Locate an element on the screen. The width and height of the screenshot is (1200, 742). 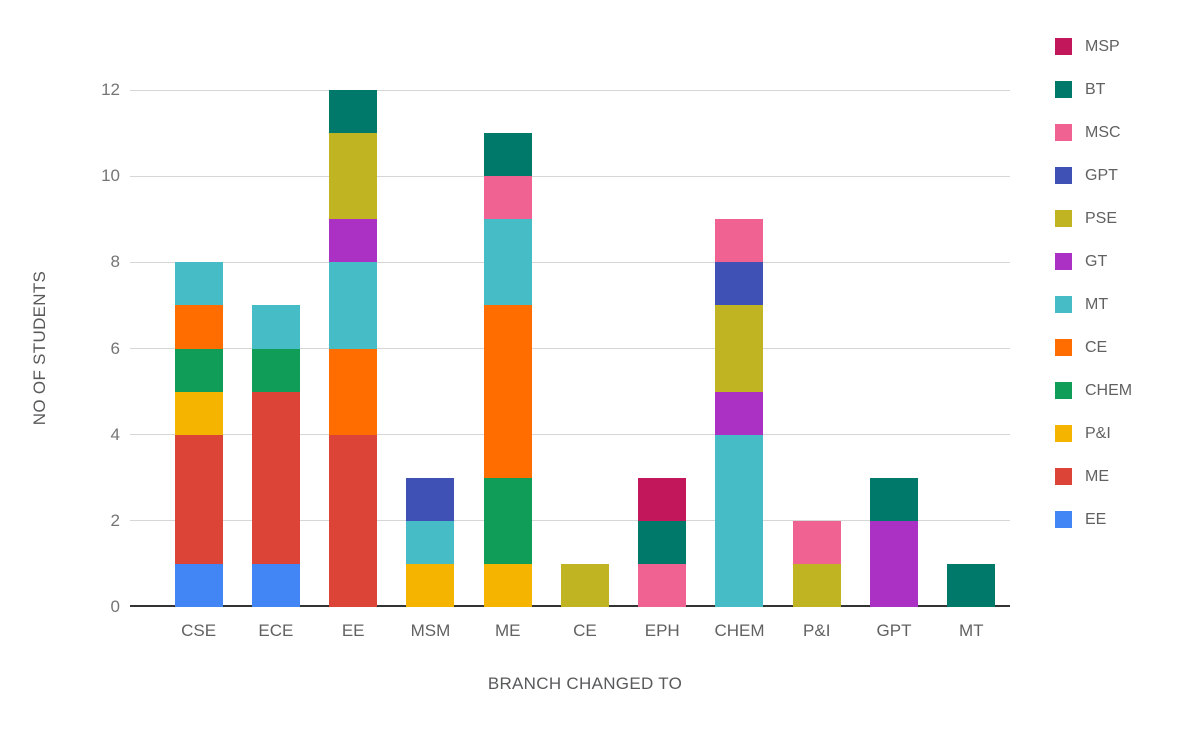
legend-item-msp: MSP is located at coordinates (1093, 46).